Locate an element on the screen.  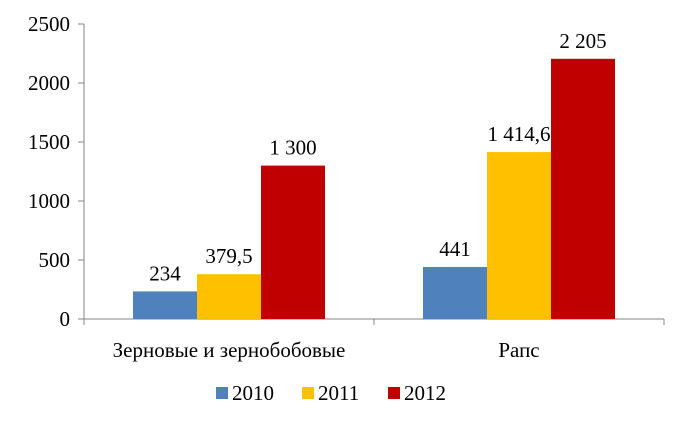
legend: 2010 2011 2012 is located at coordinates (331, 393).